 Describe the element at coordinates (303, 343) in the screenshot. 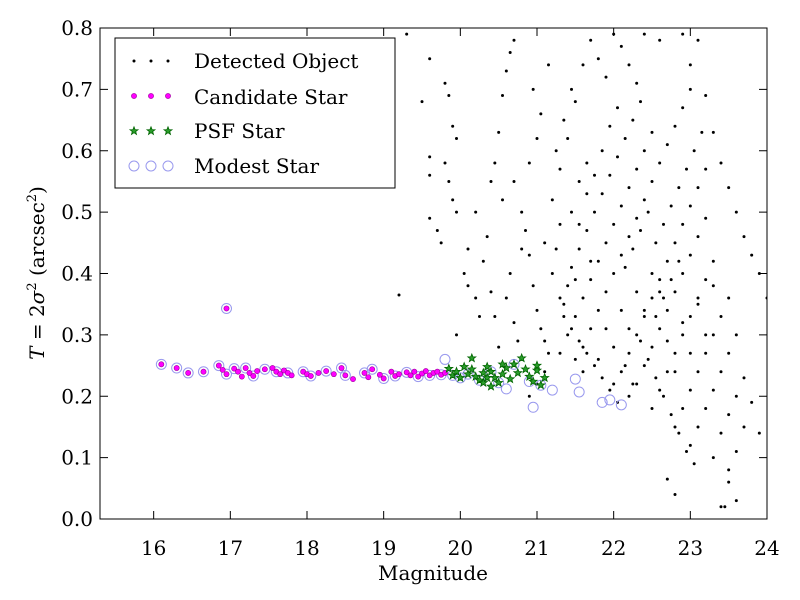

I see `series-small-circle` at that location.